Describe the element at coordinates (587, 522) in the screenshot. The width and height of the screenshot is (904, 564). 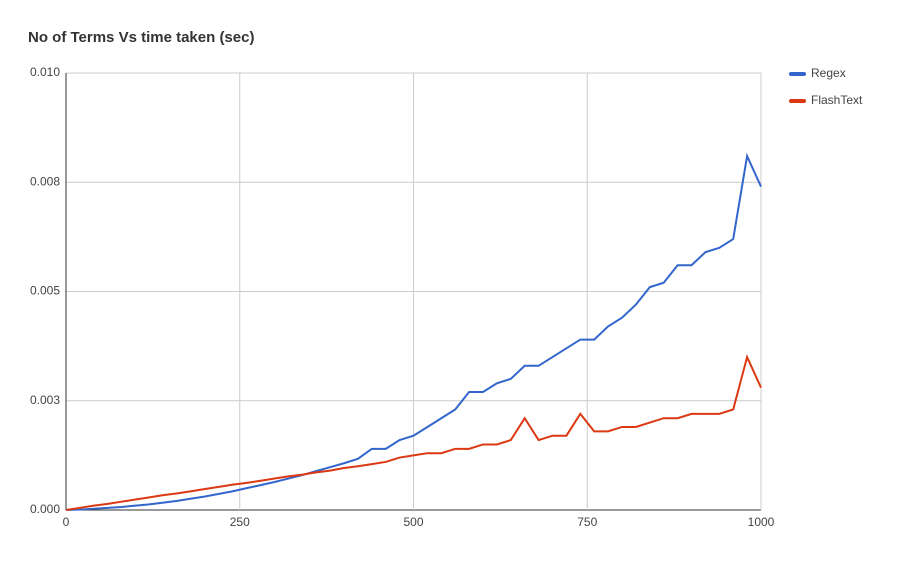
I see `x-tick-label: 750` at that location.